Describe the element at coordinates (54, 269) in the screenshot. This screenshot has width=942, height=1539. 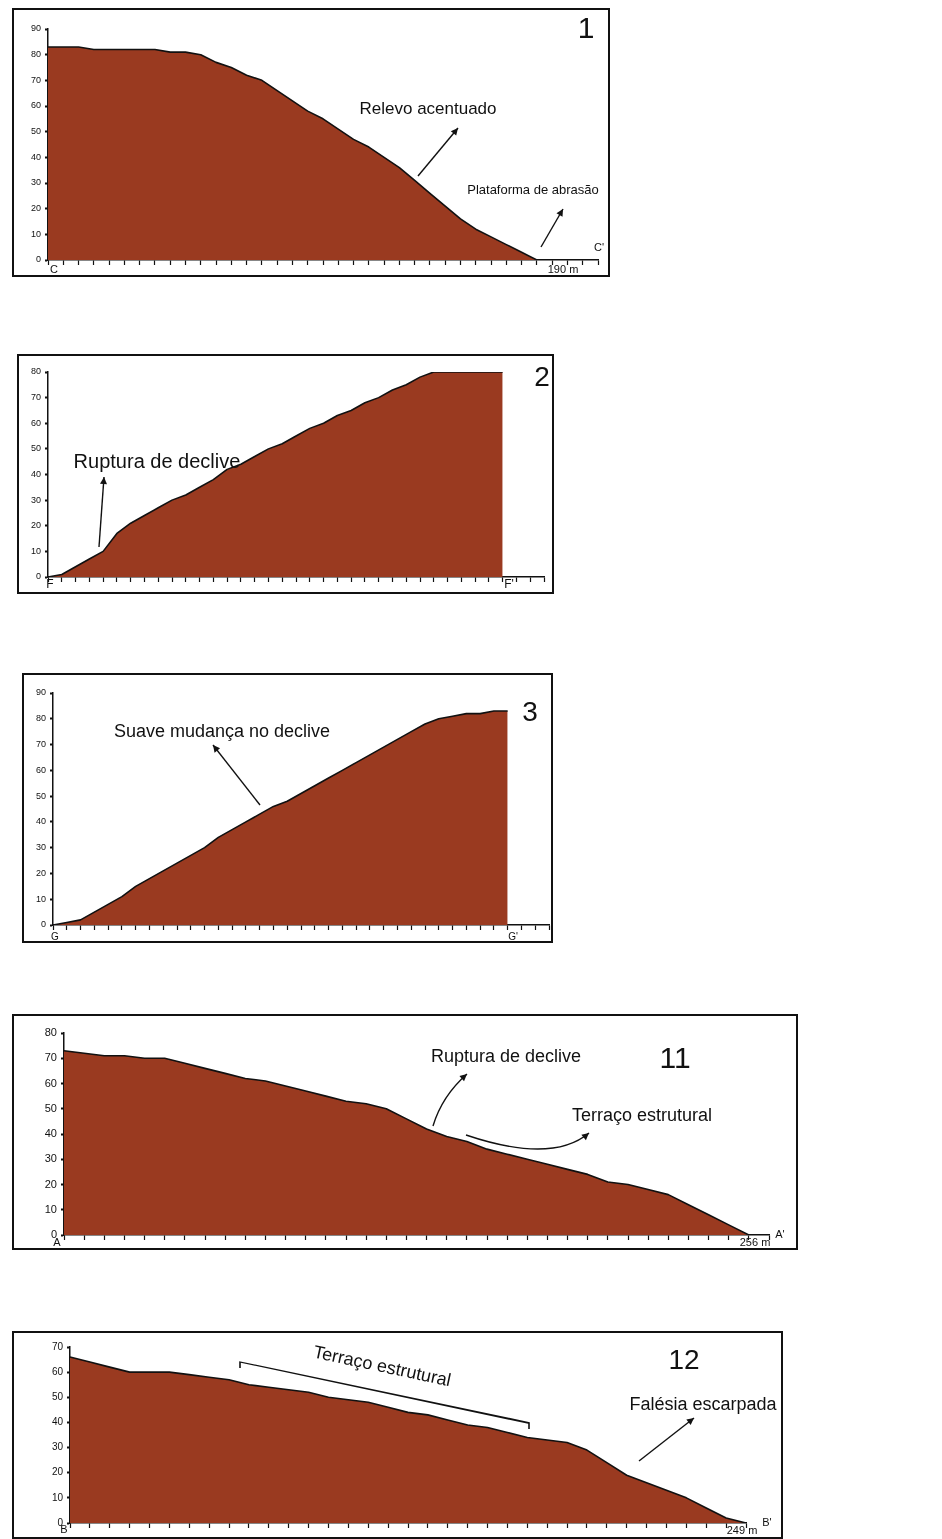
I see `text: C` at that location.